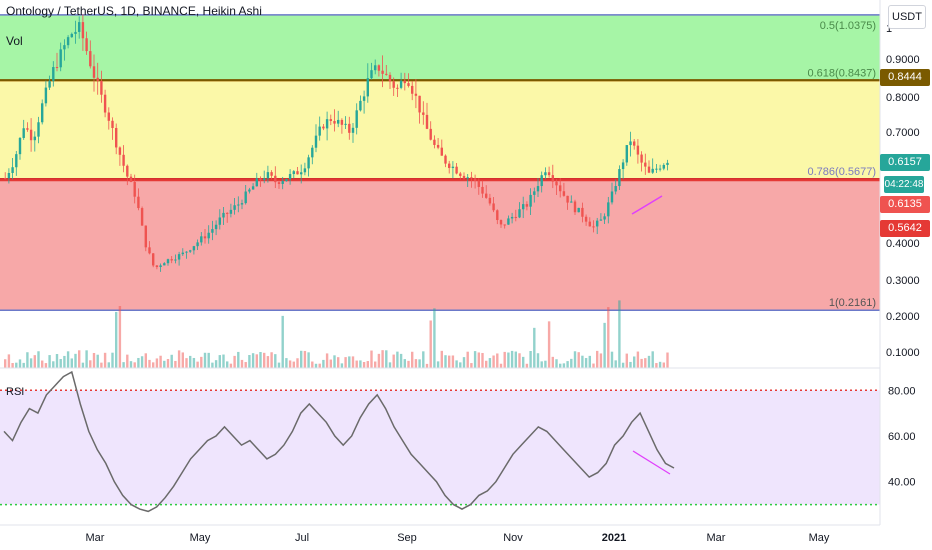  I want to click on time-tick-label: Mar, so click(95, 538).